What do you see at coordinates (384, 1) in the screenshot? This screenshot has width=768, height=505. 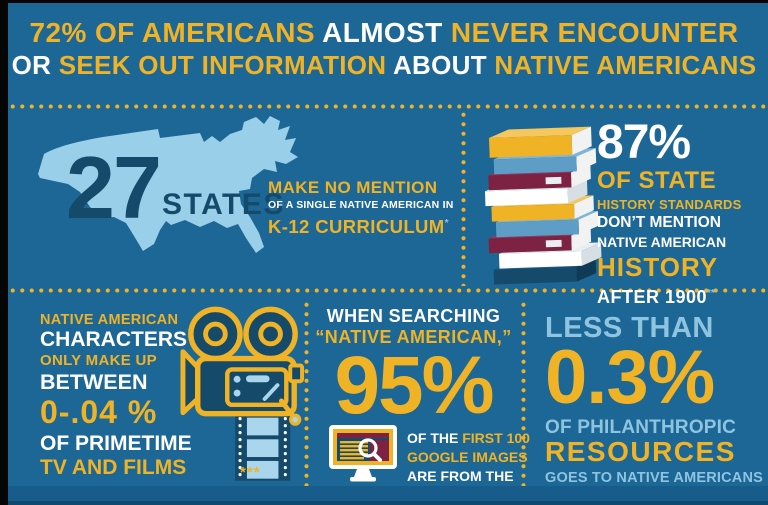 I see `page-top-edge-bar` at bounding box center [384, 1].